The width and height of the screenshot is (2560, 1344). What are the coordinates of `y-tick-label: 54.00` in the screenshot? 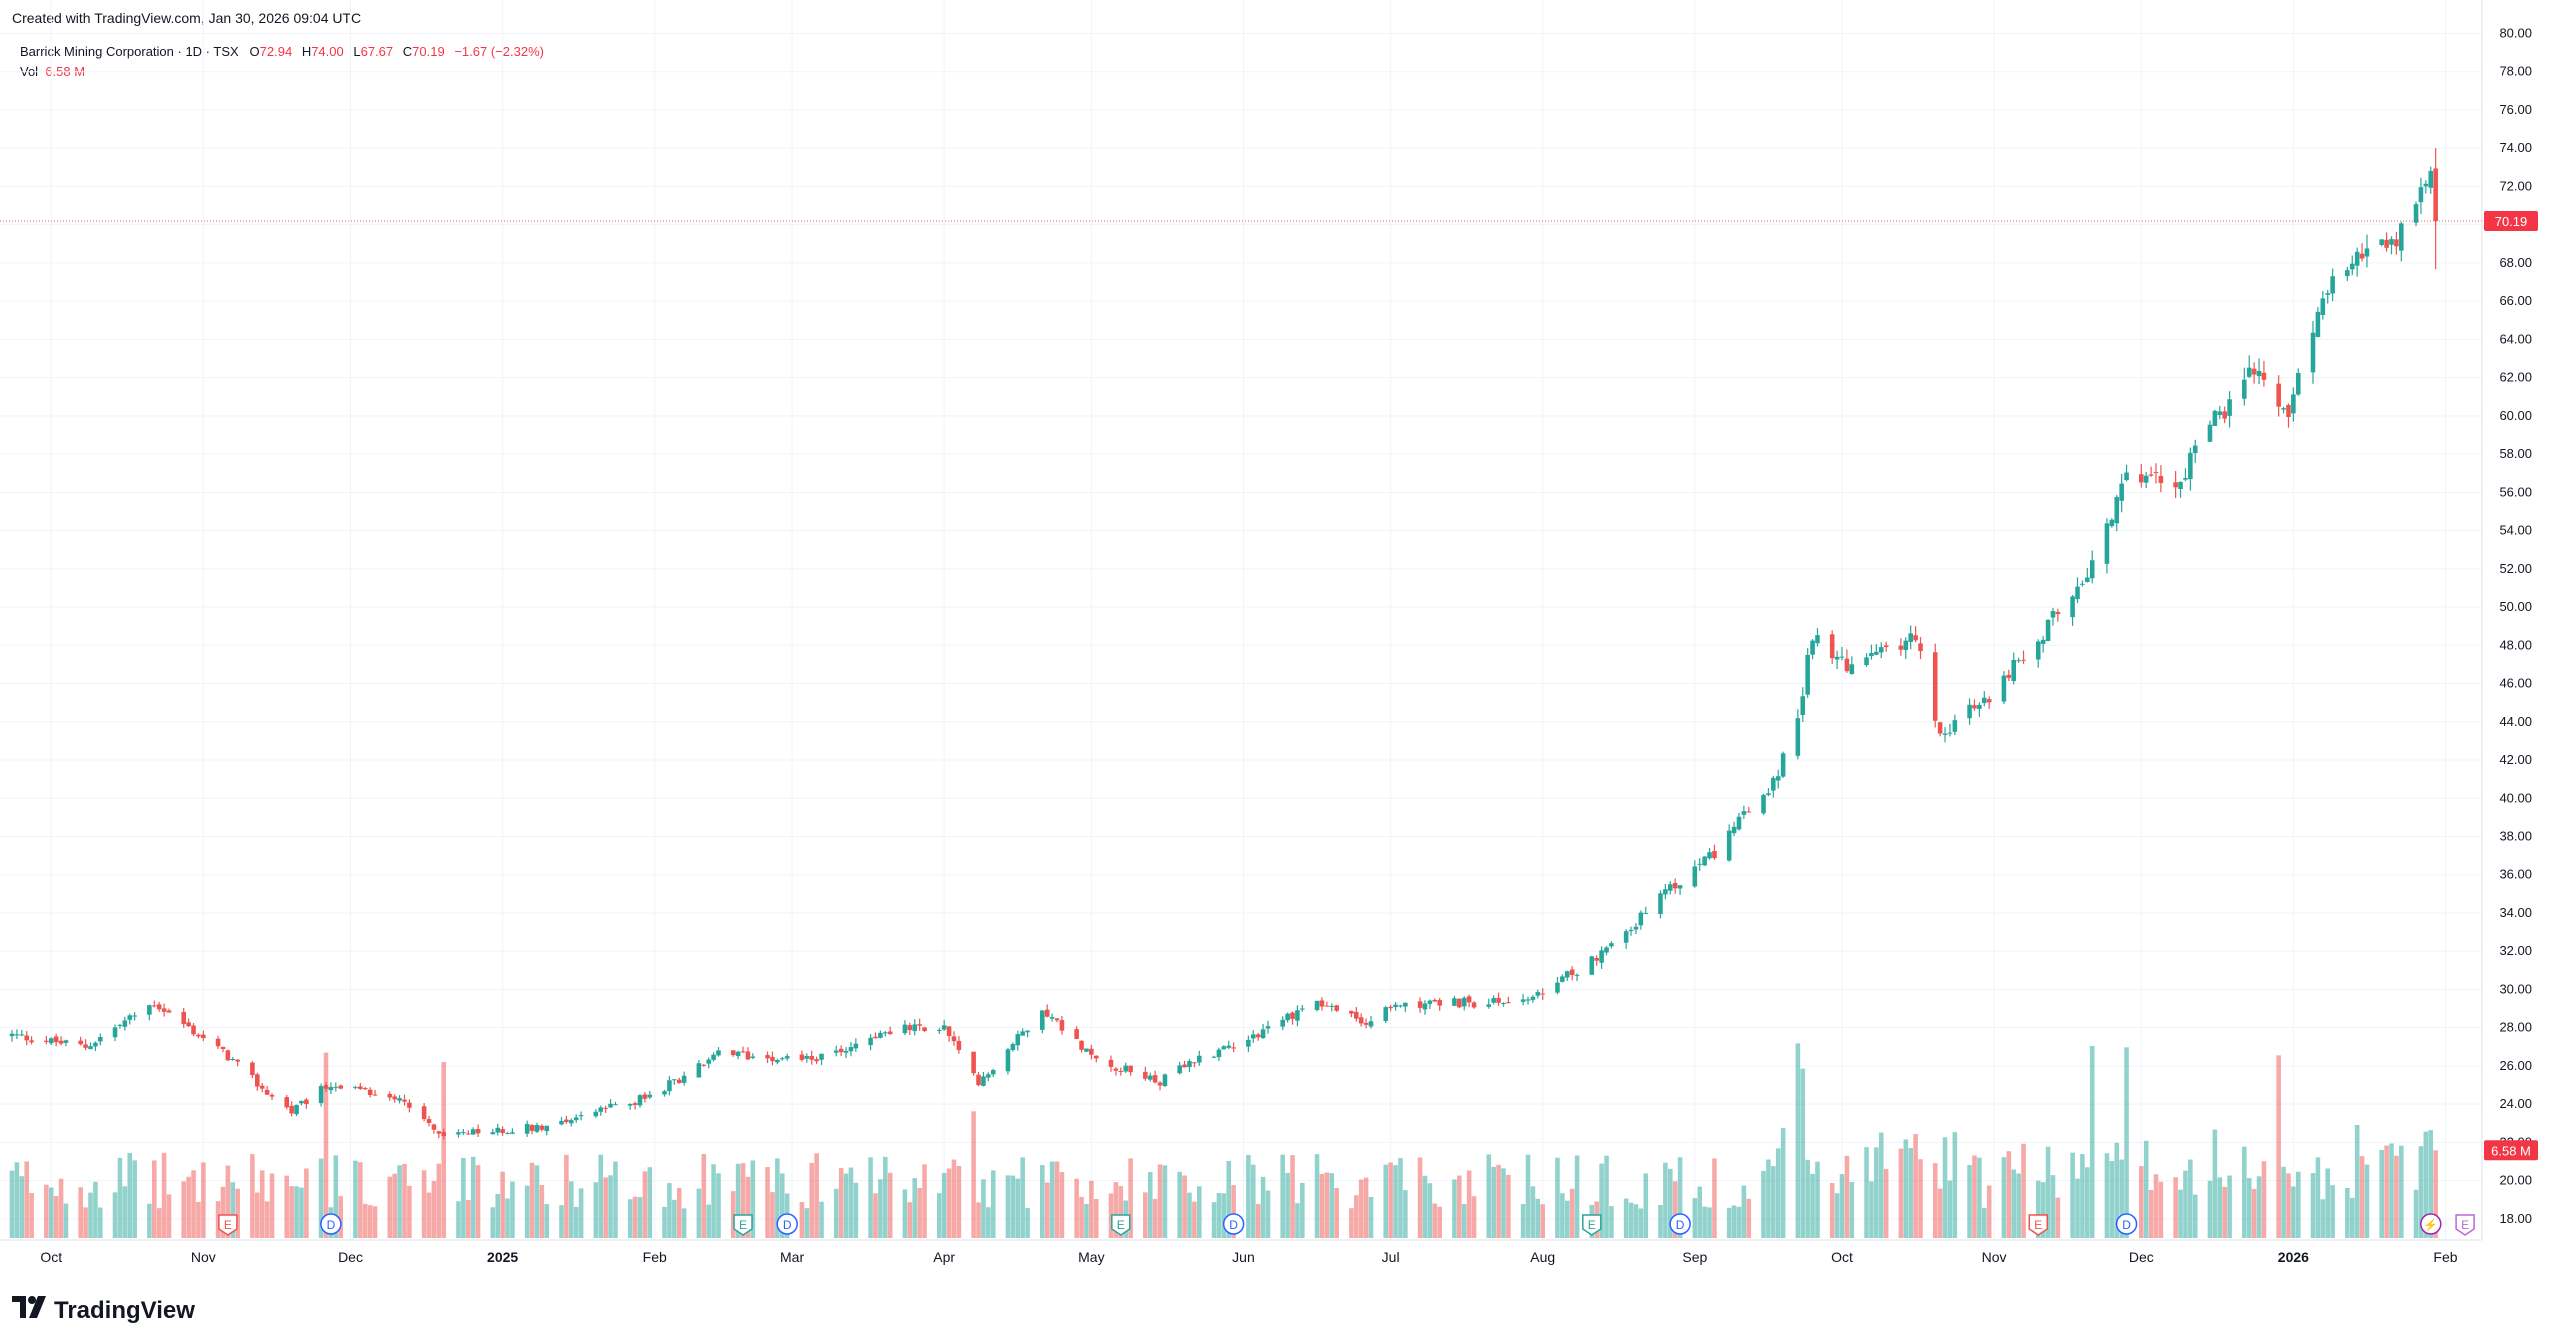 It's located at (2515, 530).